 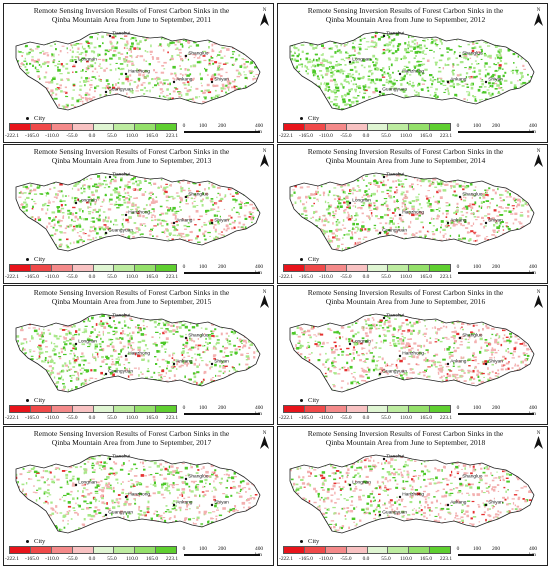 I want to click on color-legend, so click(x=367, y=127).